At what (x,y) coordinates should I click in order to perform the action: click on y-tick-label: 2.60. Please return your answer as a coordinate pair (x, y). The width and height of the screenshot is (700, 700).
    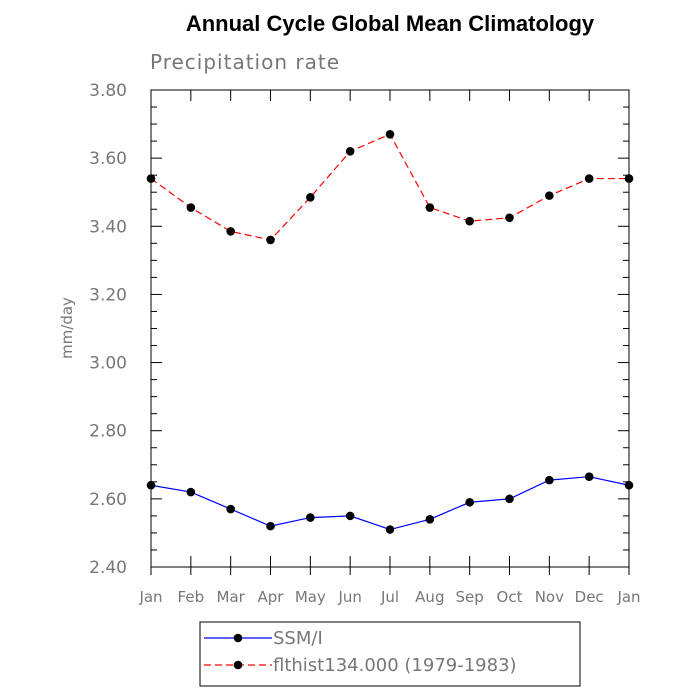
    Looking at the image, I should click on (108, 500).